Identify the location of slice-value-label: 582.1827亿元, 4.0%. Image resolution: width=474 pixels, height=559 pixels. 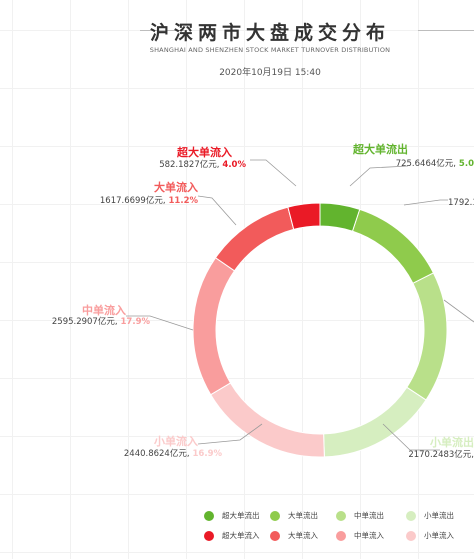
(202, 164).